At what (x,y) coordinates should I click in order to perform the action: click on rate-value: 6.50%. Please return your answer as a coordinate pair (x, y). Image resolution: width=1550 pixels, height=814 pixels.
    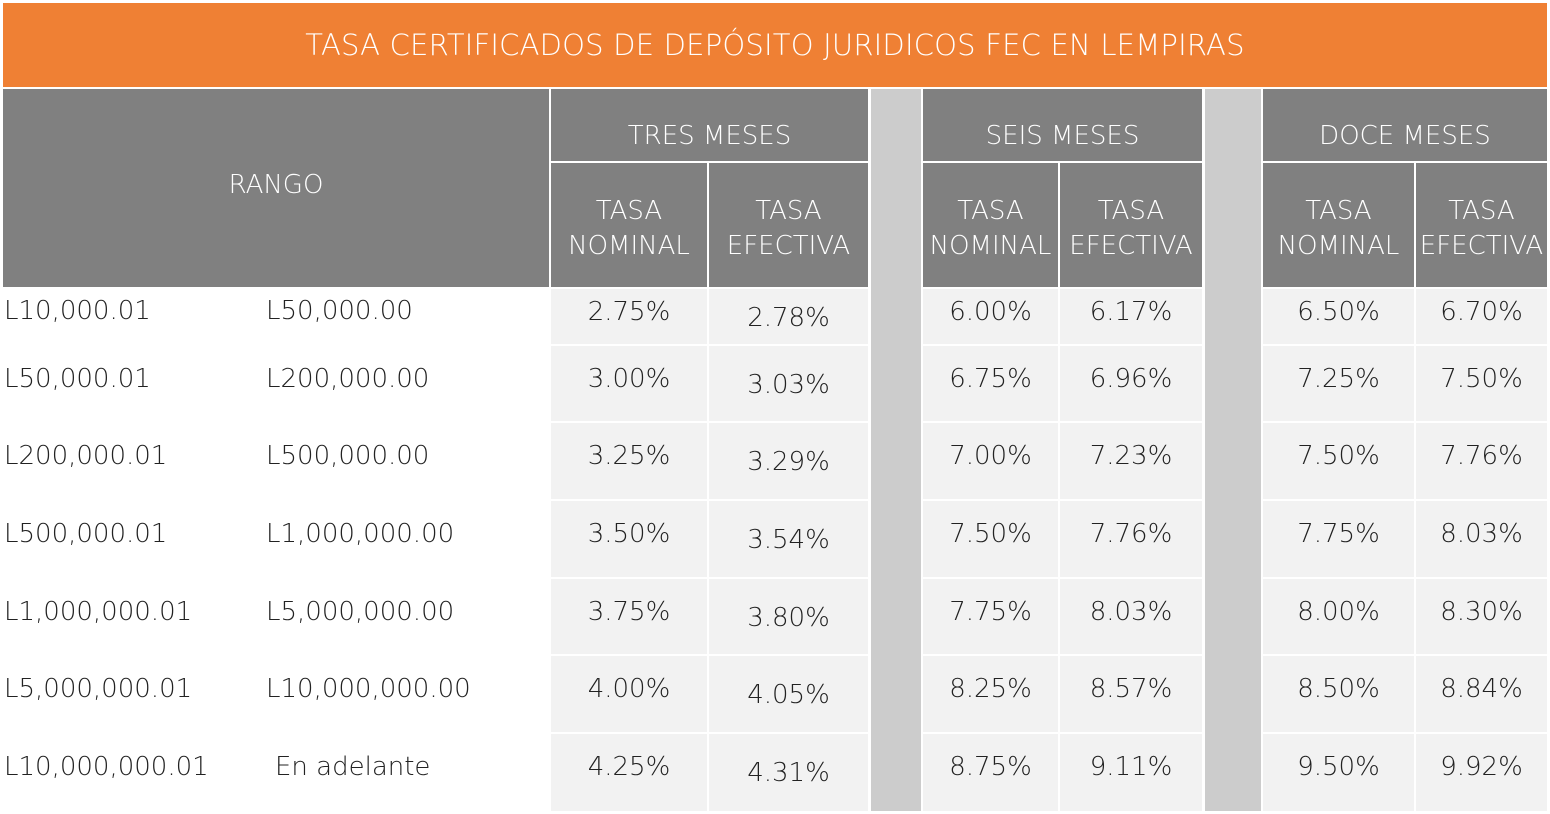
    Looking at the image, I should click on (1338, 312).